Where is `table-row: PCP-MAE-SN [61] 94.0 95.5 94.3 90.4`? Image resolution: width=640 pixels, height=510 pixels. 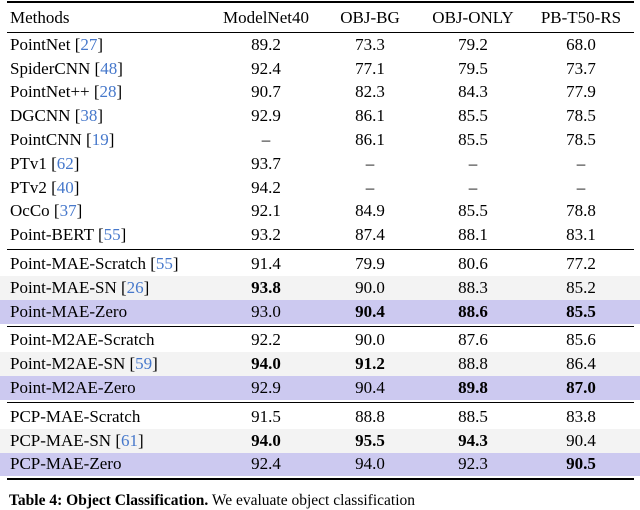
table-row: PCP-MAE-SN [61] 94.0 95.5 94.3 90.4 is located at coordinates (320, 440).